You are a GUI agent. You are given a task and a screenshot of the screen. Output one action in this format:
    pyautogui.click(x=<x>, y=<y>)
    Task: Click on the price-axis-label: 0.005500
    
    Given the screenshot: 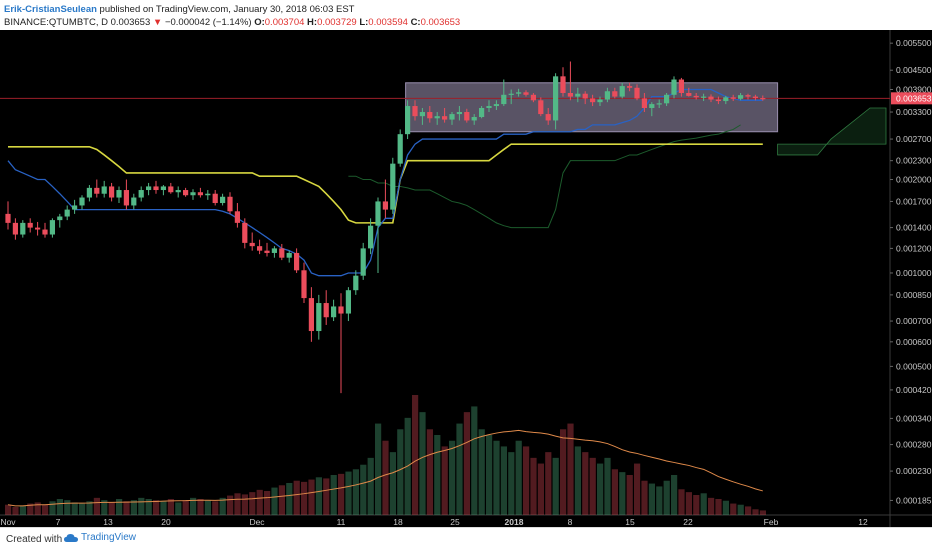 What is the action you would take?
    pyautogui.click(x=914, y=43)
    